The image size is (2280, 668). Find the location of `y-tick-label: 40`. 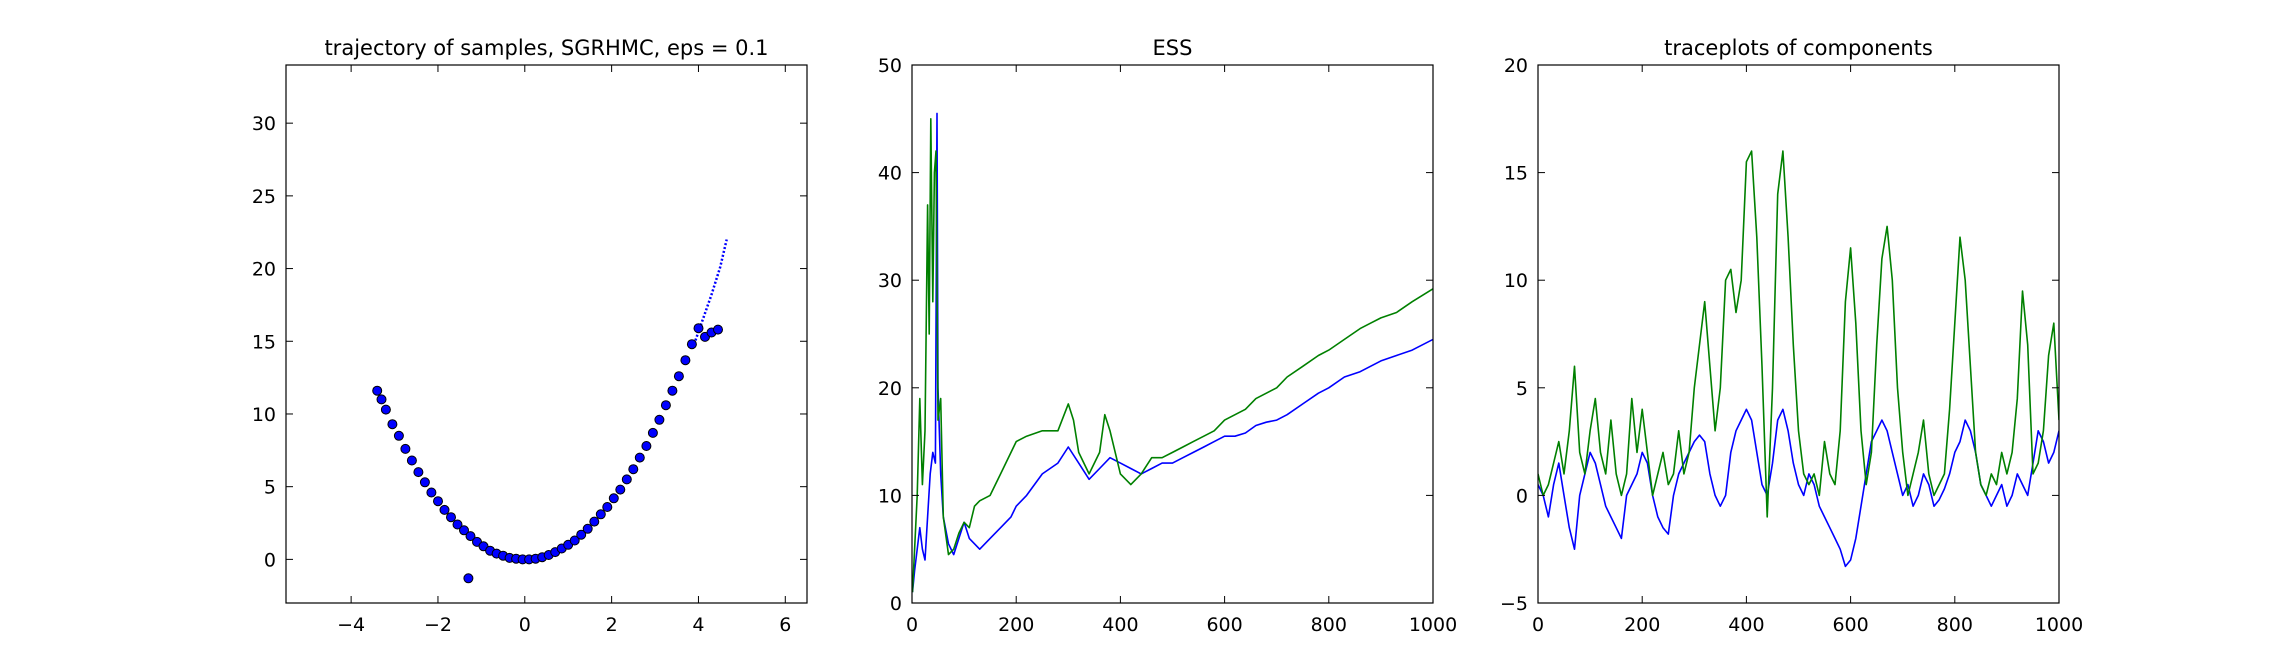

y-tick-label: 40 is located at coordinates (890, 174).